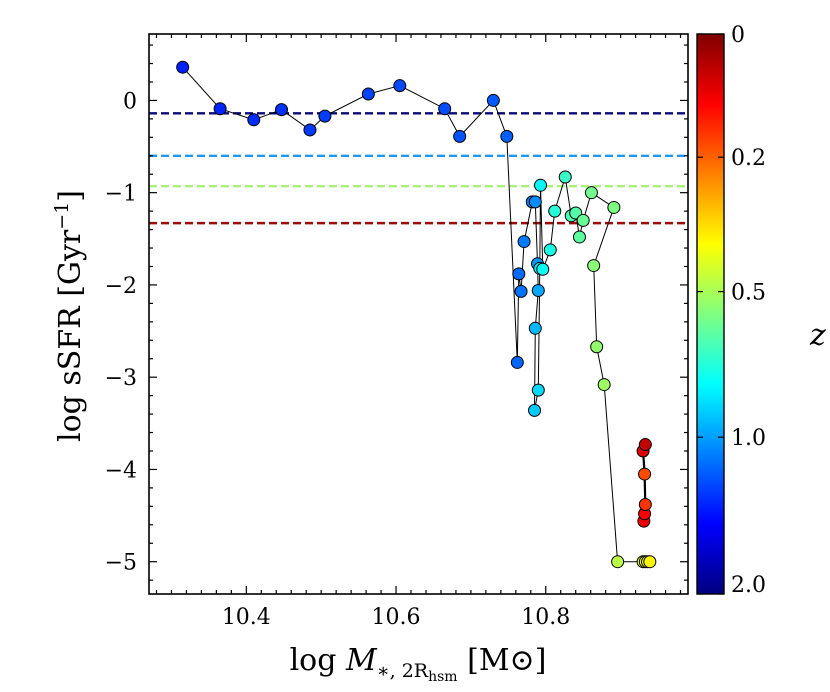 This screenshot has height=692, width=830. What do you see at coordinates (69, 316) in the screenshot?
I see `y-axis-label: log sSFR [Gyr−1]` at bounding box center [69, 316].